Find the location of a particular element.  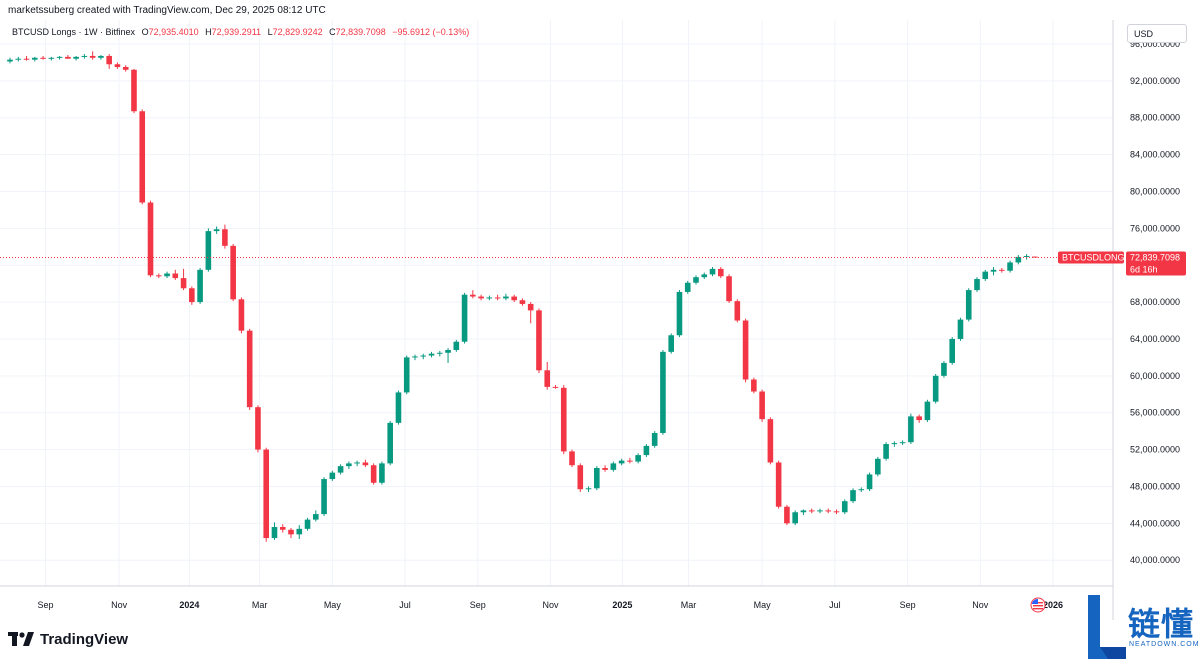

y-tick-label: 44,000.0000 is located at coordinates (1155, 523).